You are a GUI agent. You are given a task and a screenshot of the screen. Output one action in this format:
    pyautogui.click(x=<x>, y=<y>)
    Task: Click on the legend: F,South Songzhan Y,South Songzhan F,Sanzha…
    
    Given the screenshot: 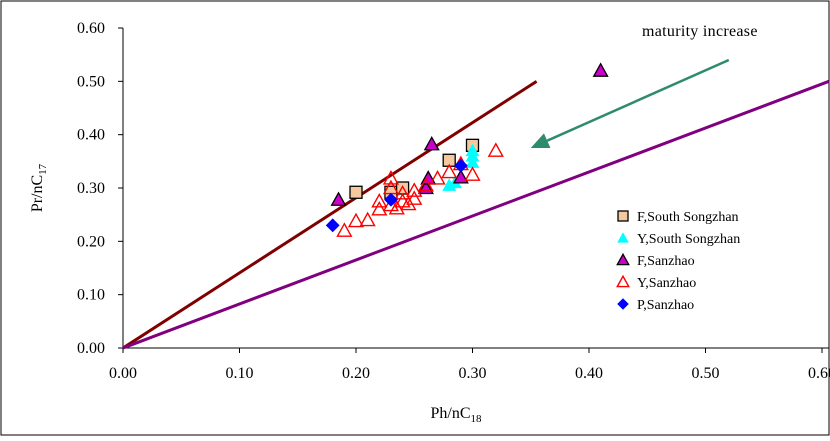 What is the action you would take?
    pyautogui.click(x=678, y=261)
    